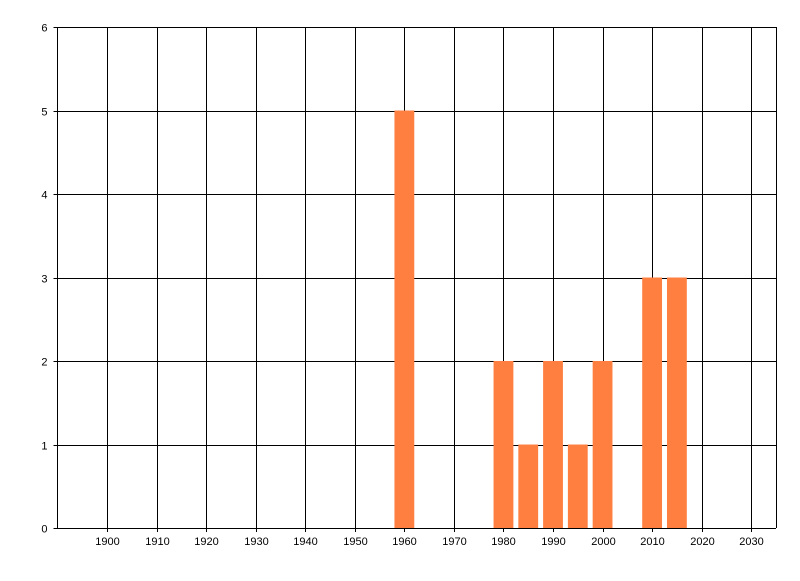  I want to click on y-tick-label: 5, so click(44, 113).